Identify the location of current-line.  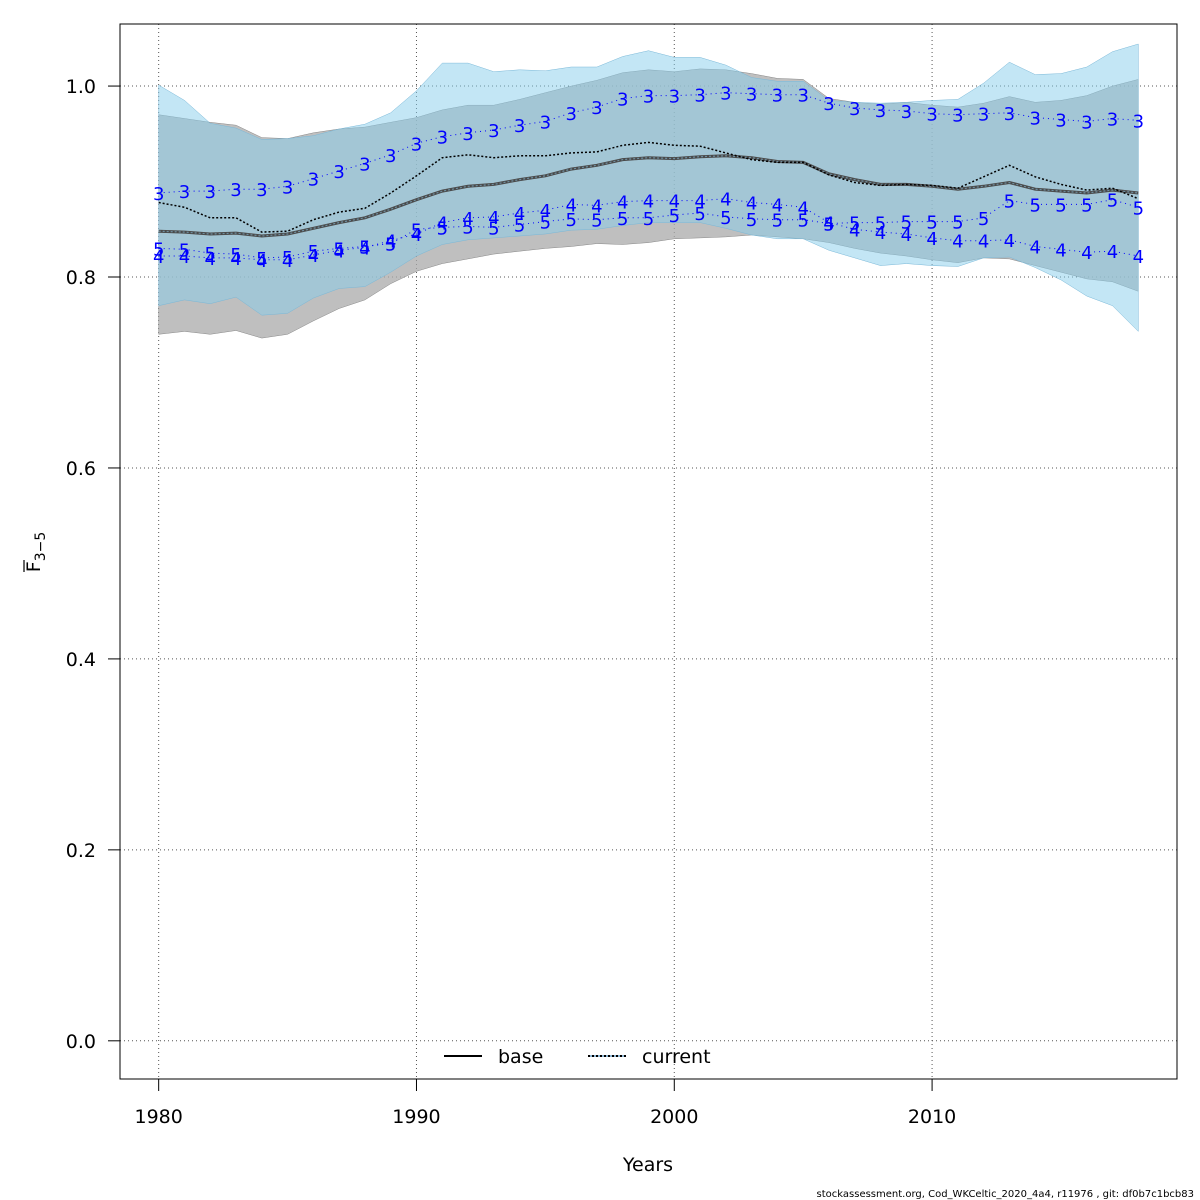
(648, 187).